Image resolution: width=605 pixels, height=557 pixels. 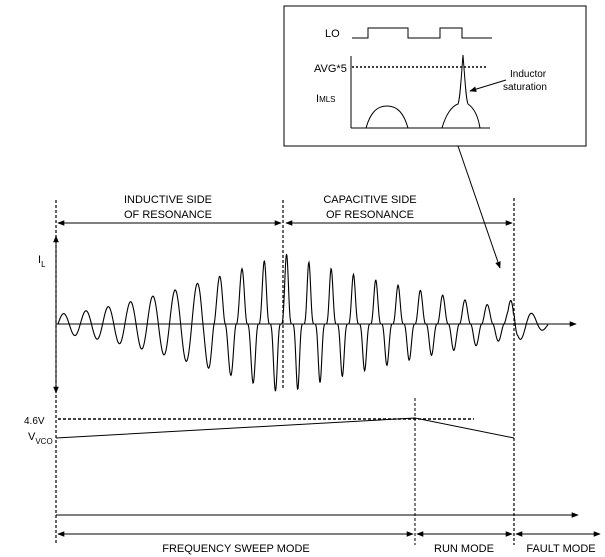 I want to click on il-label-sub: L, so click(x=43, y=264).